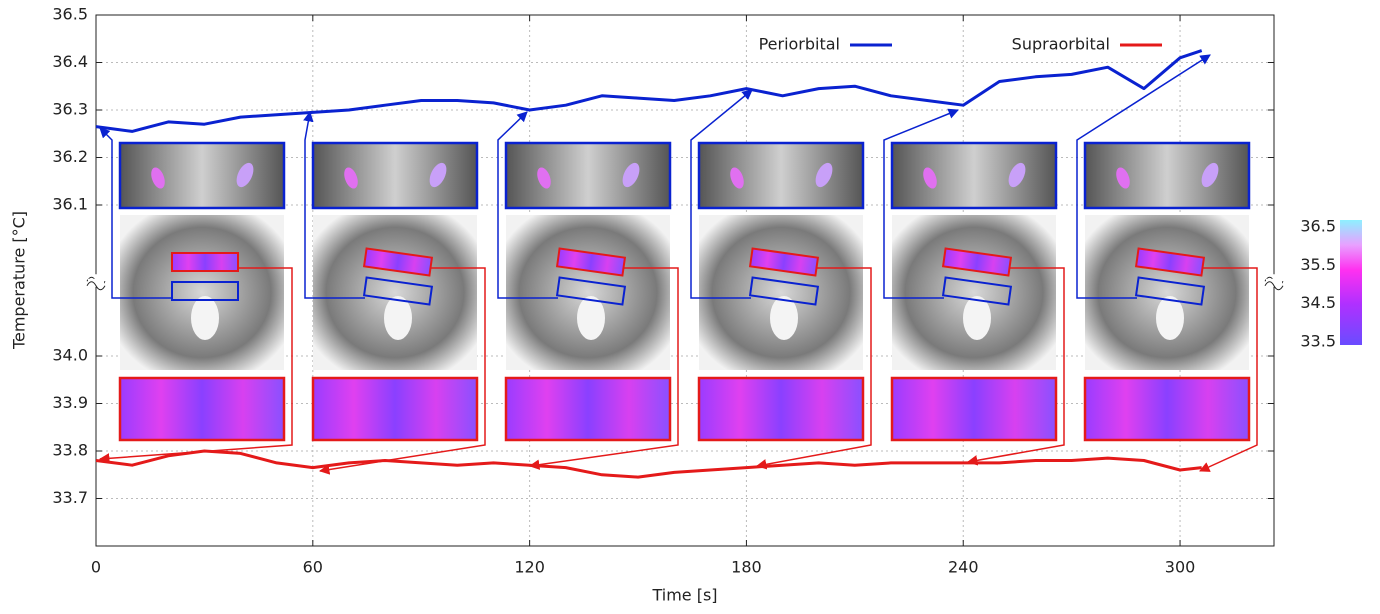 The image size is (1380, 614). What do you see at coordinates (684, 595) in the screenshot?
I see `x-axis-title: Time [s]` at bounding box center [684, 595].